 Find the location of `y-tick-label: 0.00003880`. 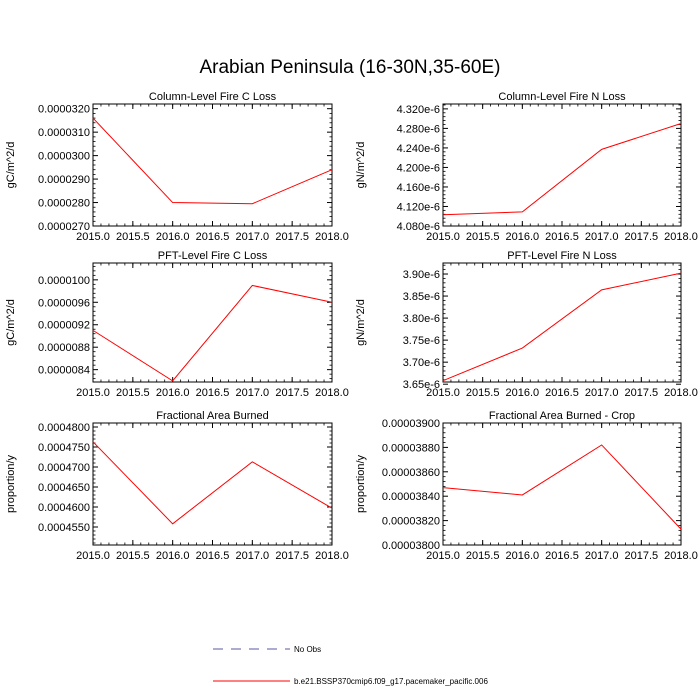

y-tick-label: 0.00003880 is located at coordinates (411, 448).